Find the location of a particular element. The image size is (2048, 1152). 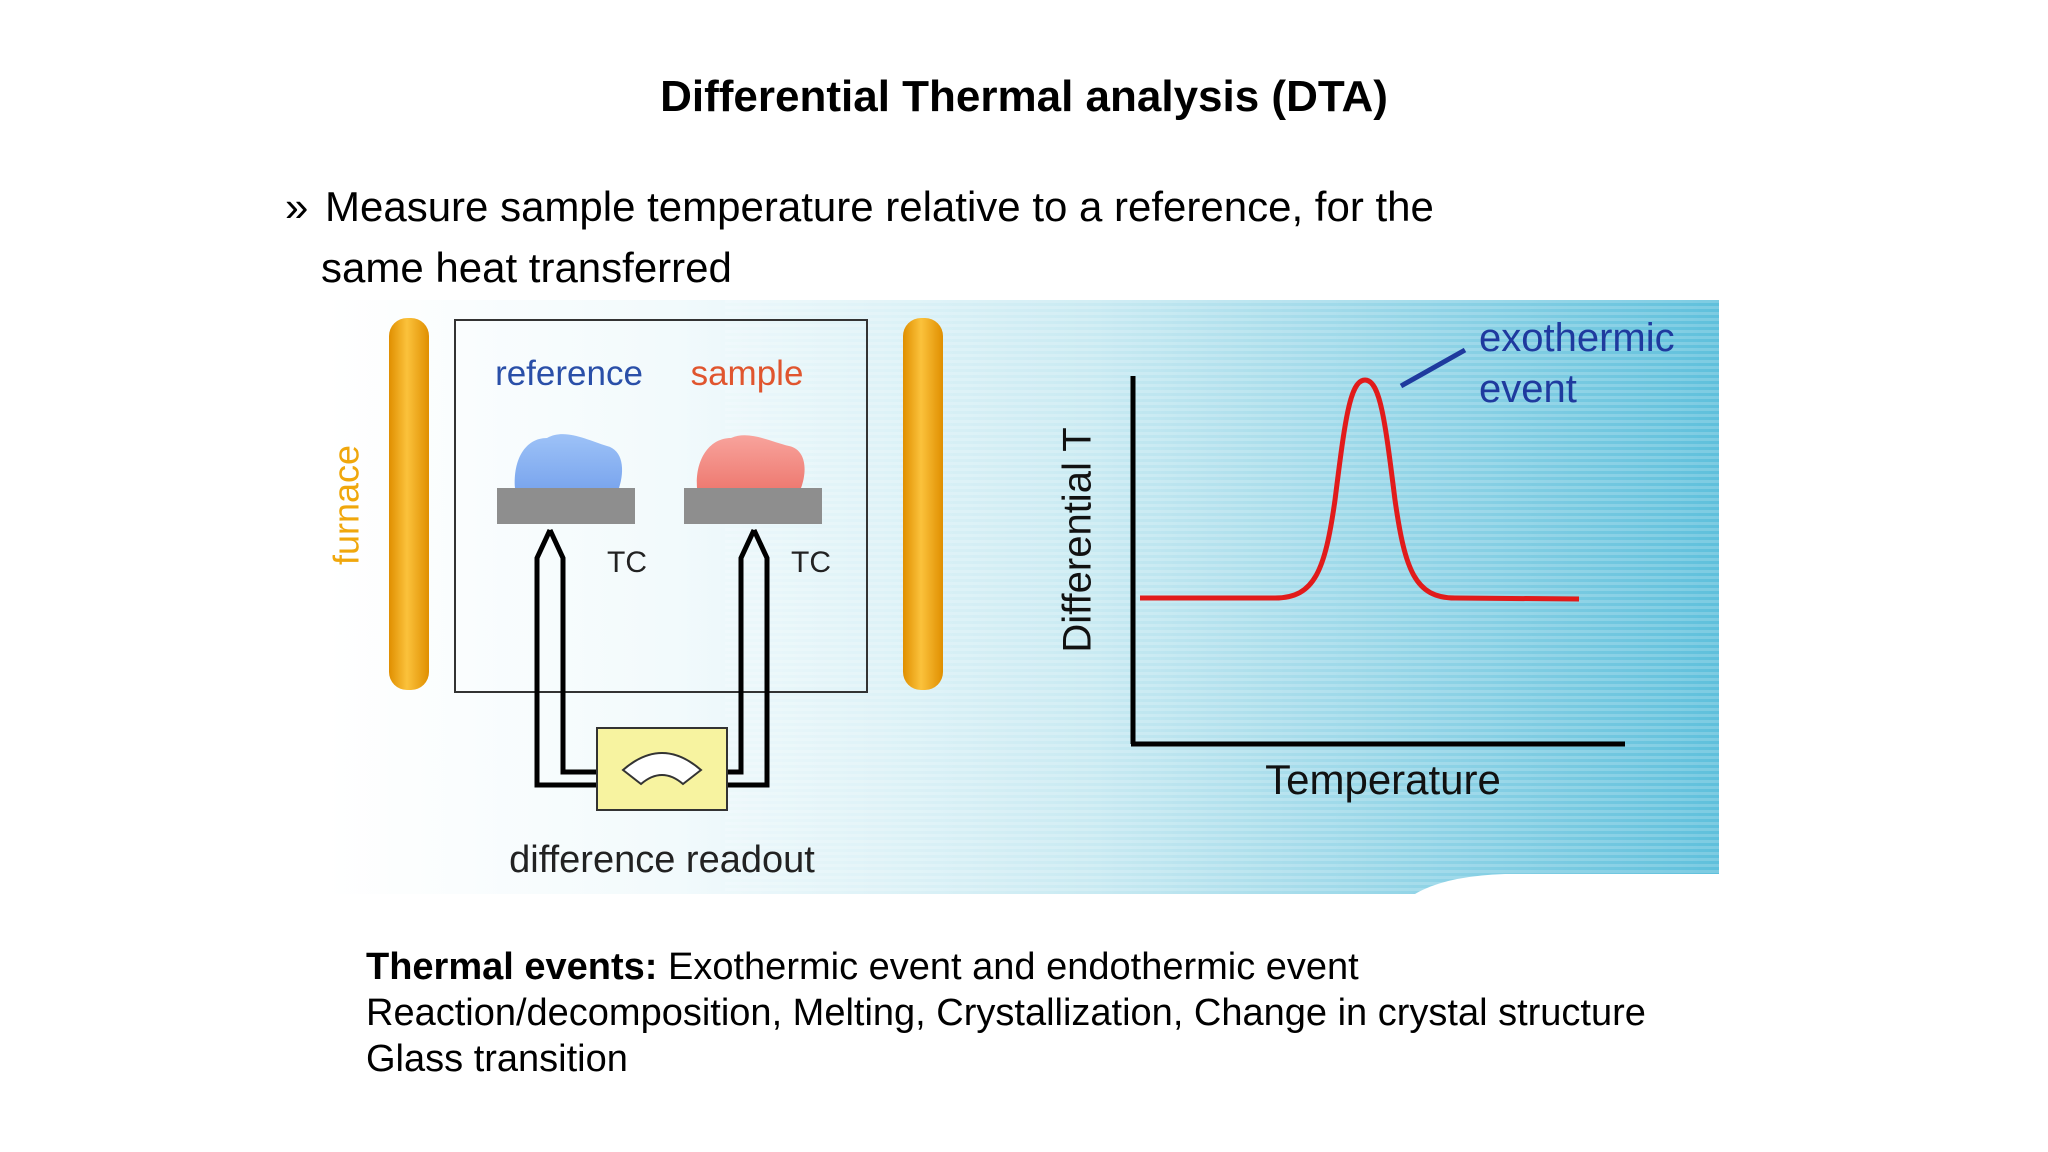

furnace-wall-right is located at coordinates (923, 504).